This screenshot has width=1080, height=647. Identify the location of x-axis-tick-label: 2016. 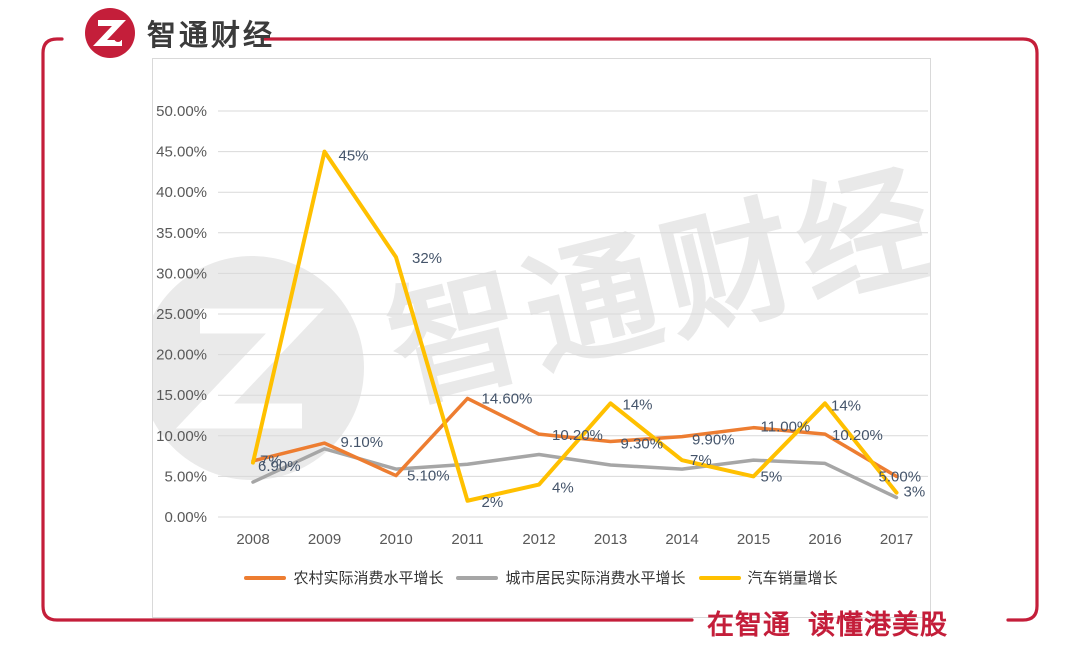
(824, 539).